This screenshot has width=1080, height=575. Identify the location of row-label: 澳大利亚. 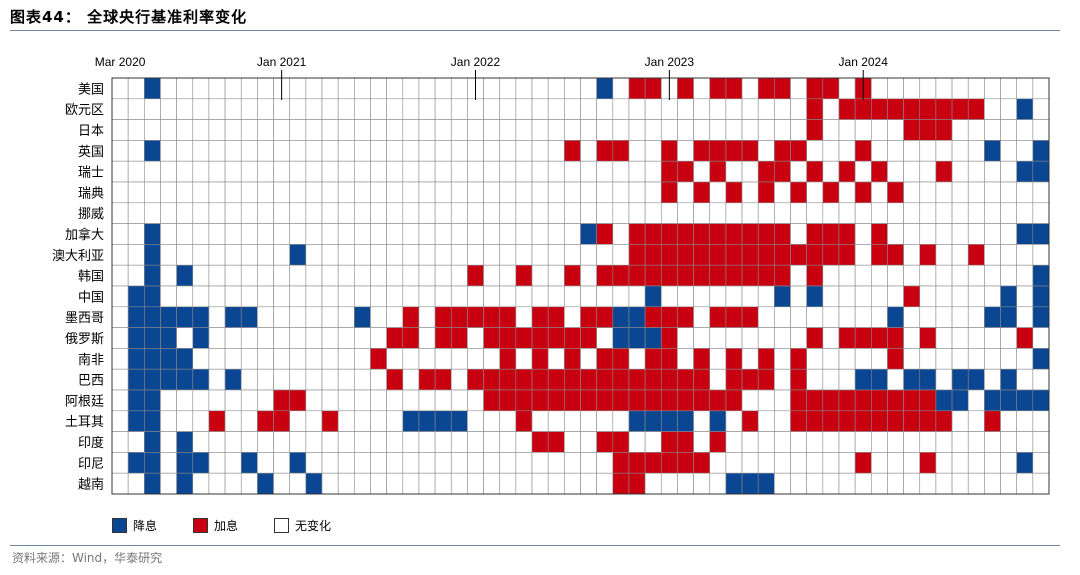
(78, 255).